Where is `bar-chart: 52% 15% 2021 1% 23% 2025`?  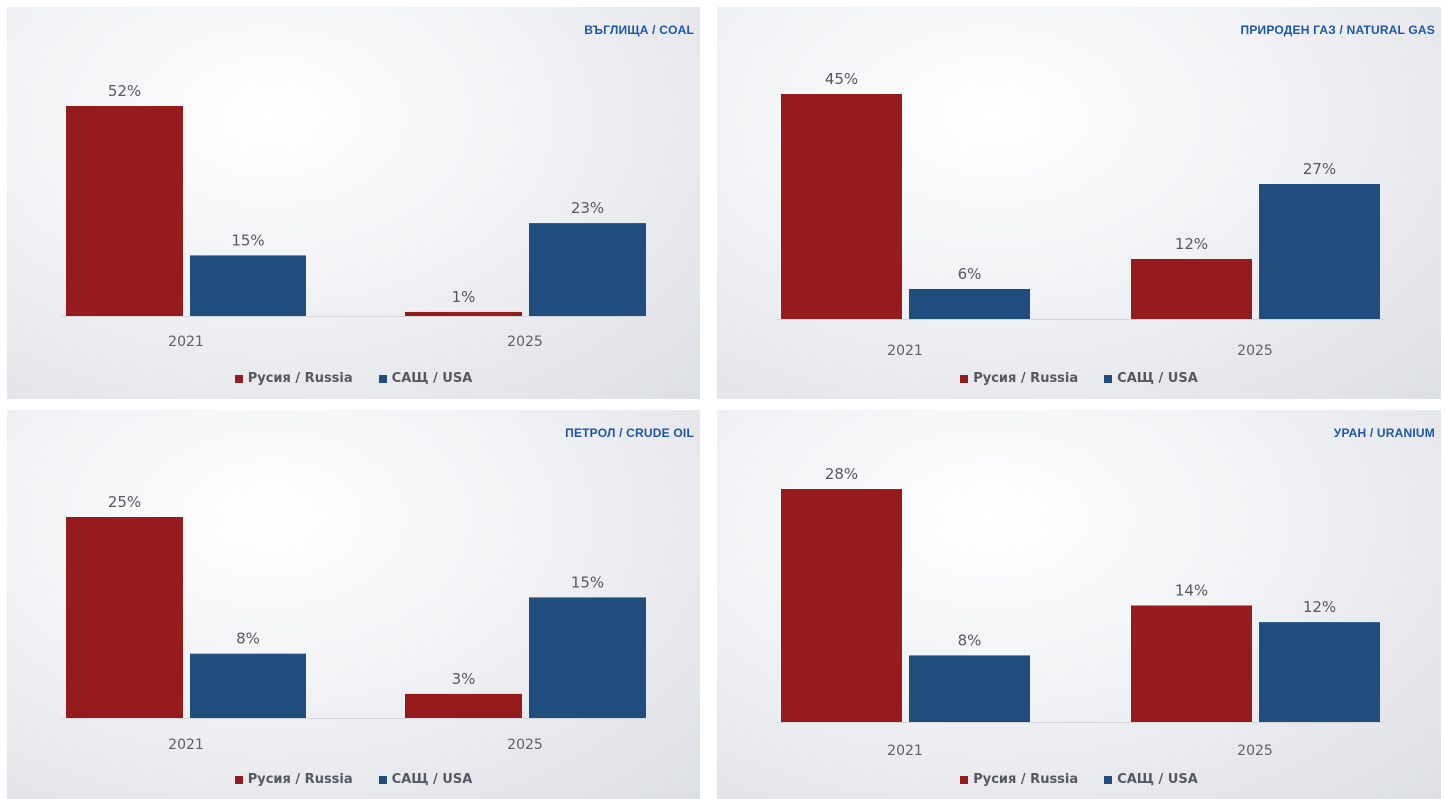 bar-chart: 52% 15% 2021 1% 23% 2025 is located at coordinates (356, 216).